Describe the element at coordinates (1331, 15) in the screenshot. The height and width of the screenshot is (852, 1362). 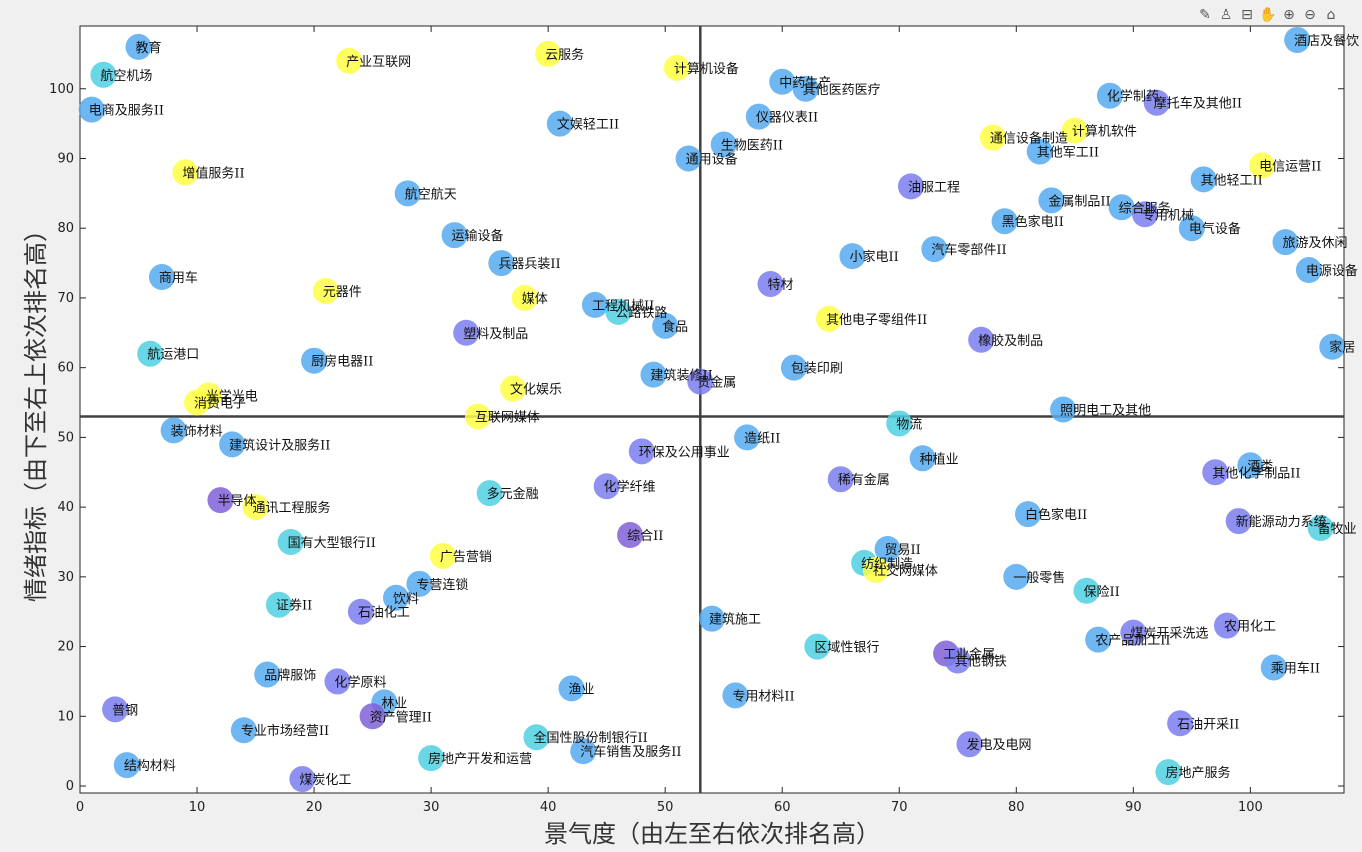
I see `home-icon: ⌂` at that location.